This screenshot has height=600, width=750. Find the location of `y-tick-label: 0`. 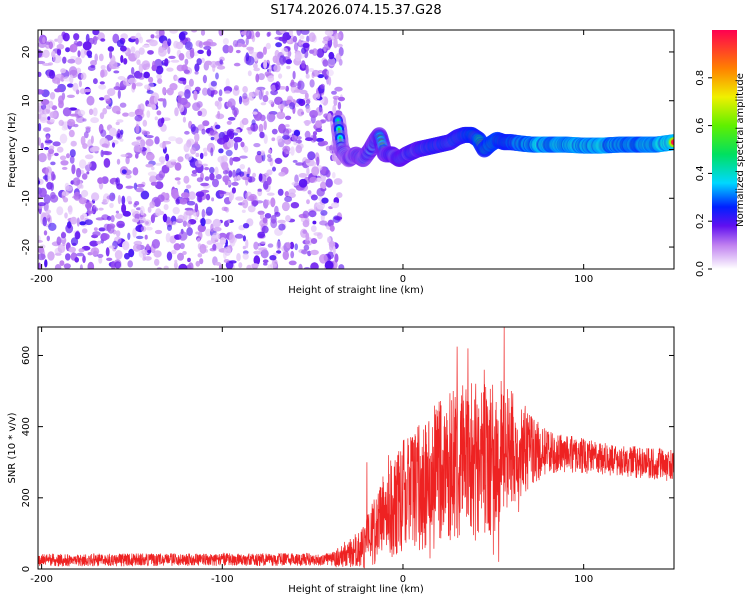

y-tick-label: 0 is located at coordinates (26, 149).